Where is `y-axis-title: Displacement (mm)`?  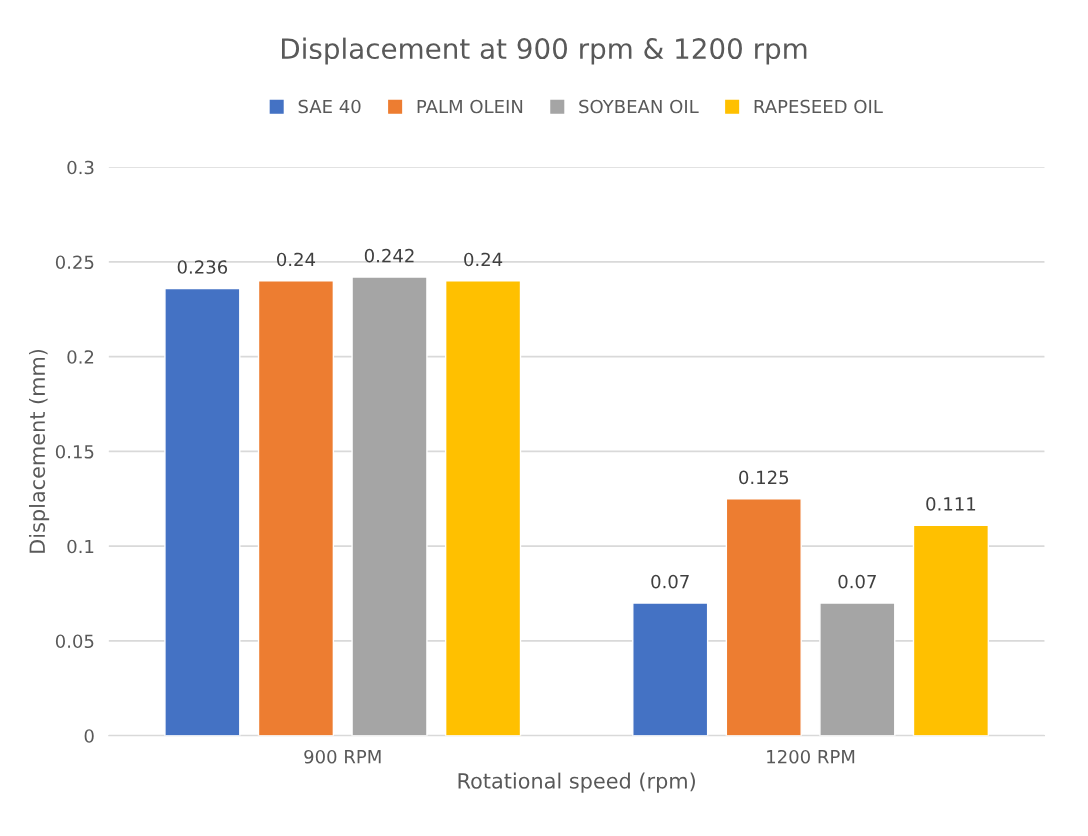
y-axis-title: Displacement (mm) is located at coordinates (39, 451).